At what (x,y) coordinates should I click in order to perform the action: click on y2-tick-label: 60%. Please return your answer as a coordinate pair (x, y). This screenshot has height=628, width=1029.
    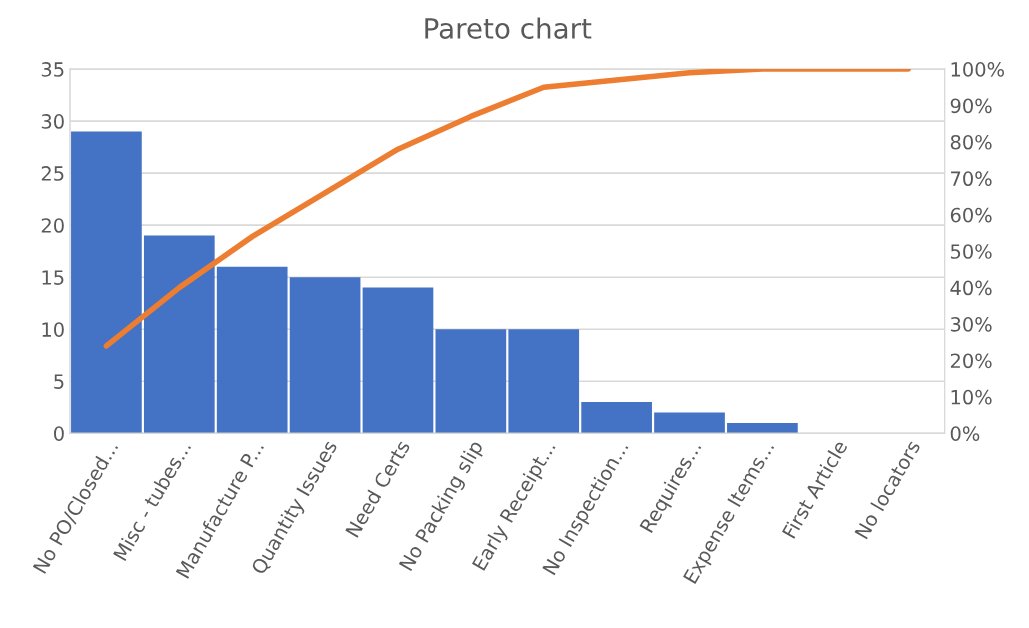
    Looking at the image, I should click on (971, 215).